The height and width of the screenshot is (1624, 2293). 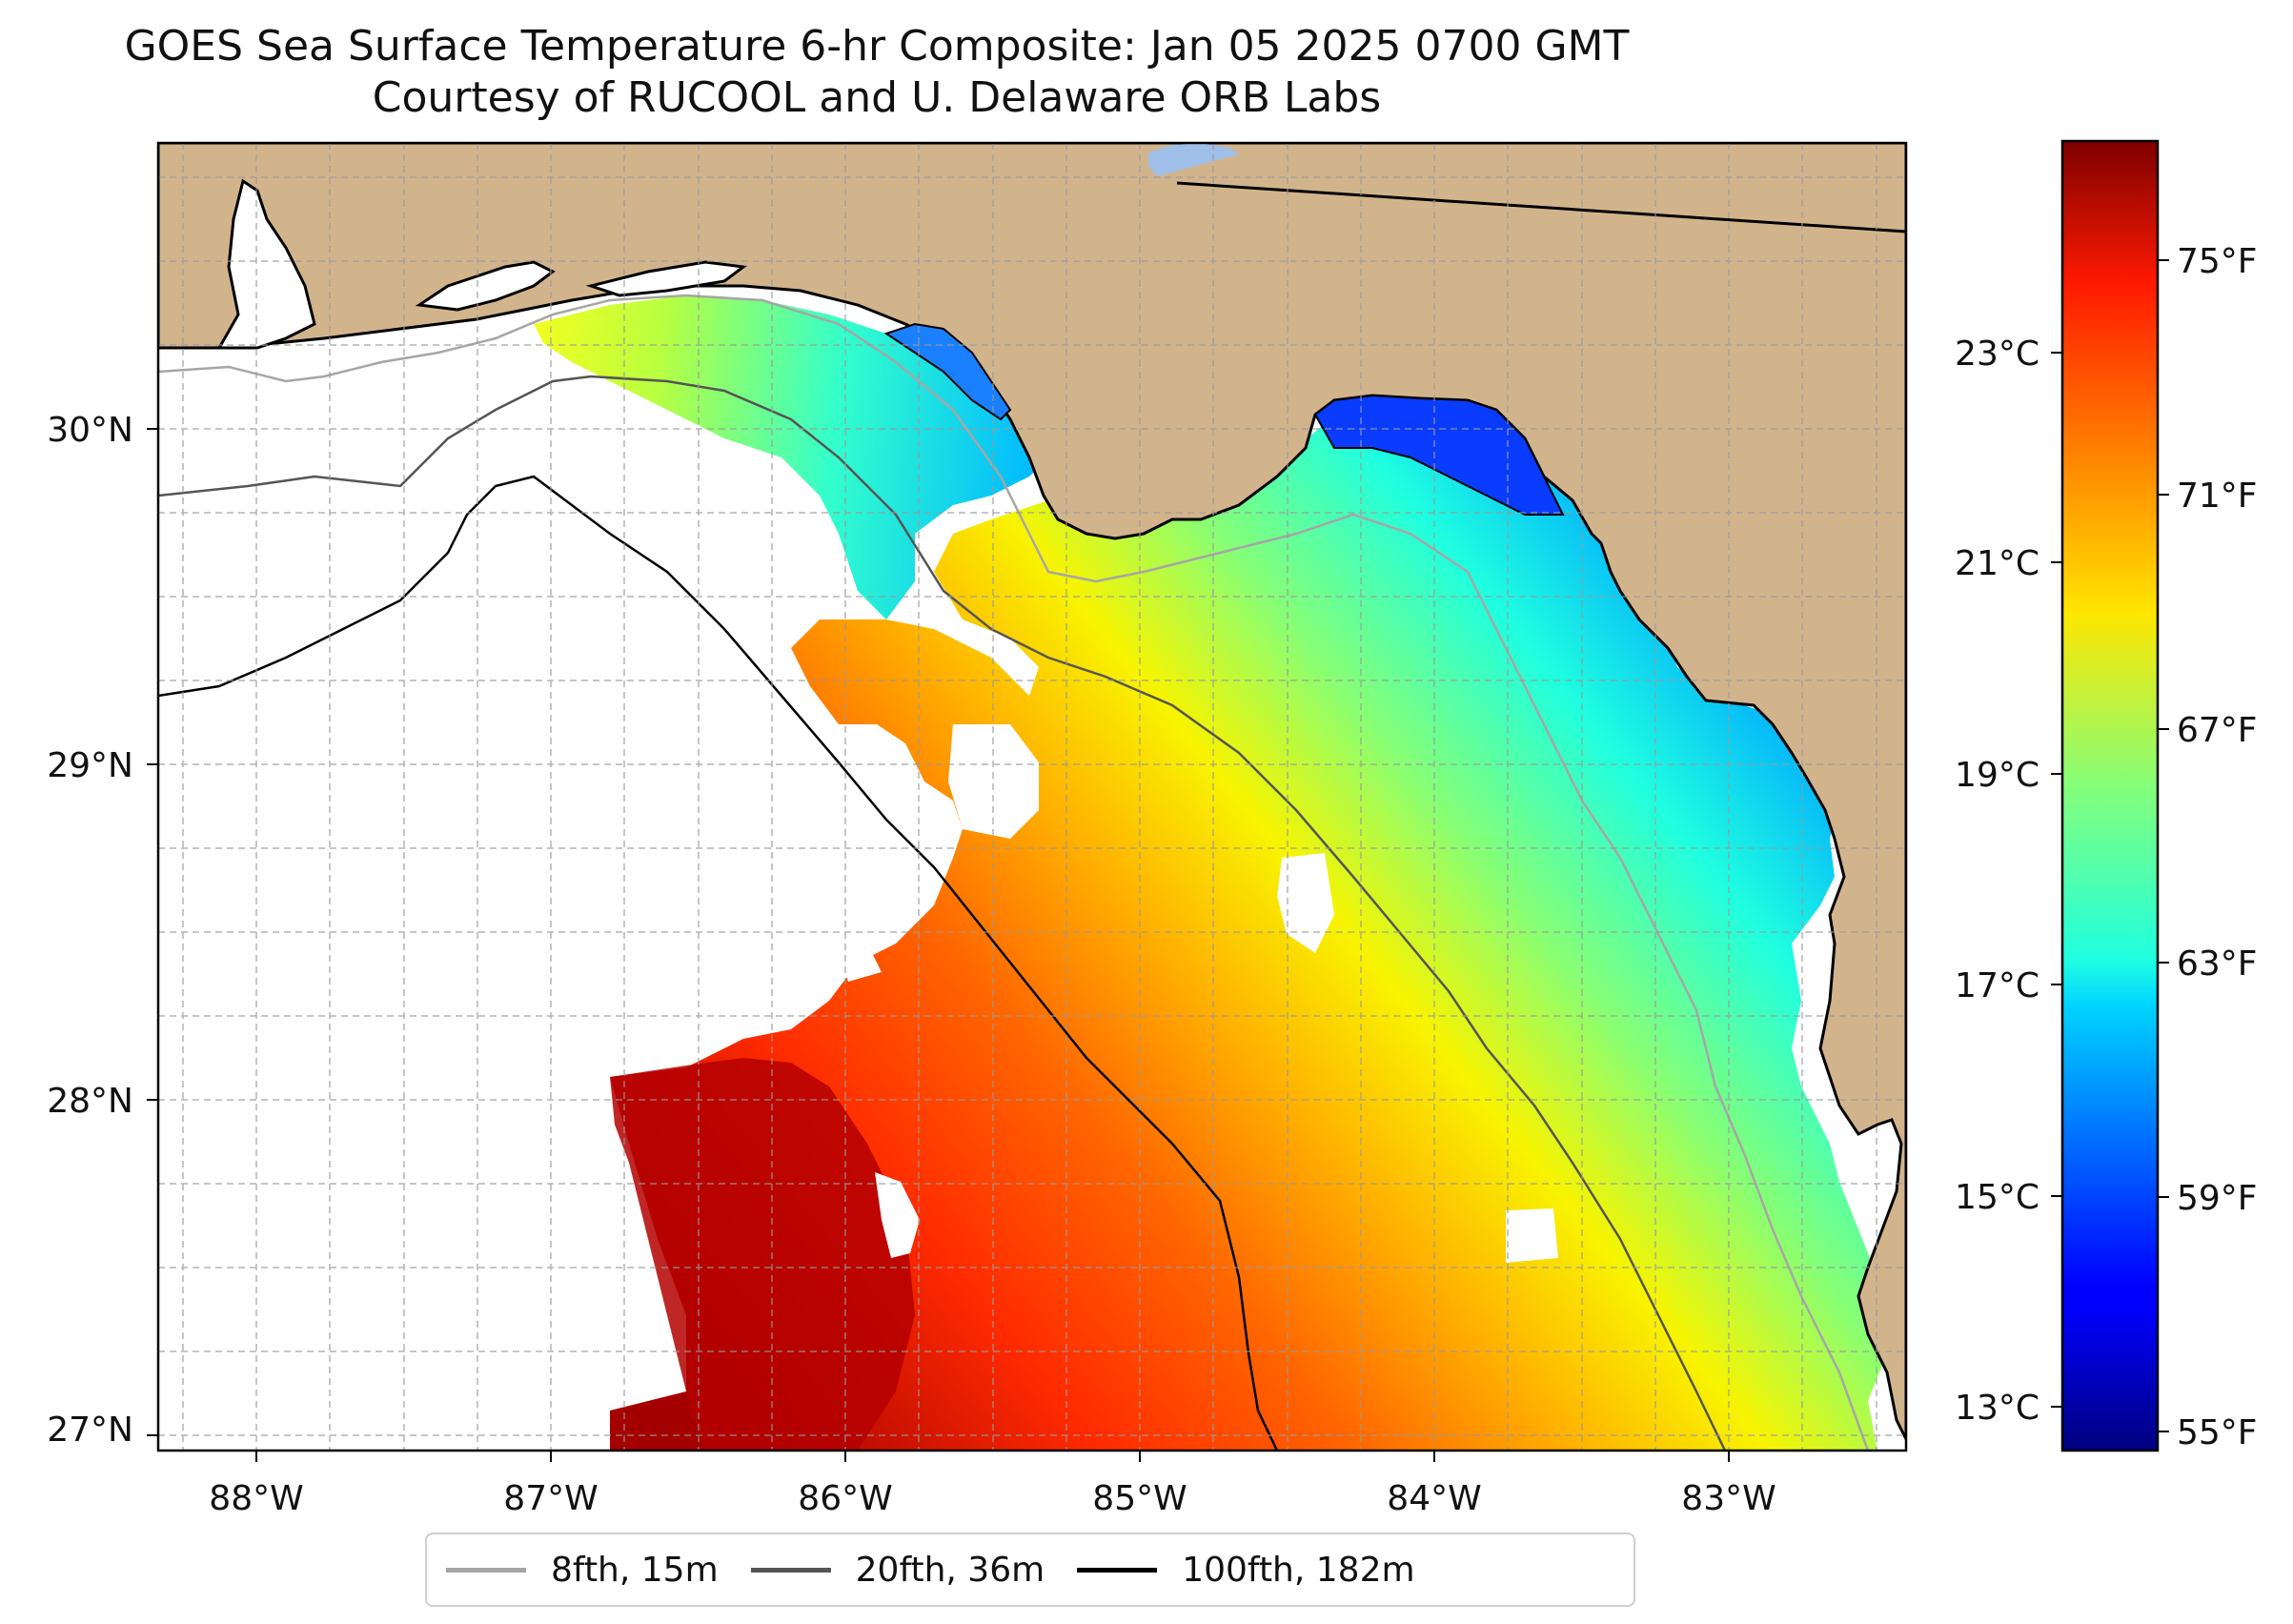 What do you see at coordinates (1997, 775) in the screenshot?
I see `colorbar-celsius-label: 19°C` at bounding box center [1997, 775].